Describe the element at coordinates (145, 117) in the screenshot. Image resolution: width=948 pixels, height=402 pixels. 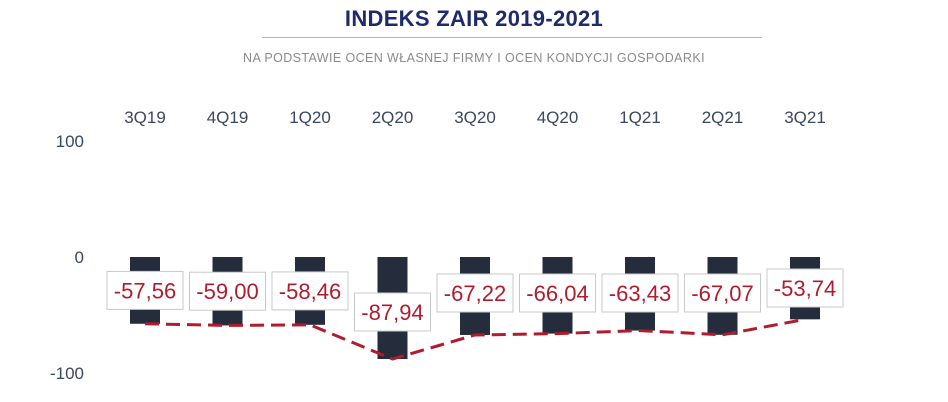
I see `category-label: 3Q19` at that location.